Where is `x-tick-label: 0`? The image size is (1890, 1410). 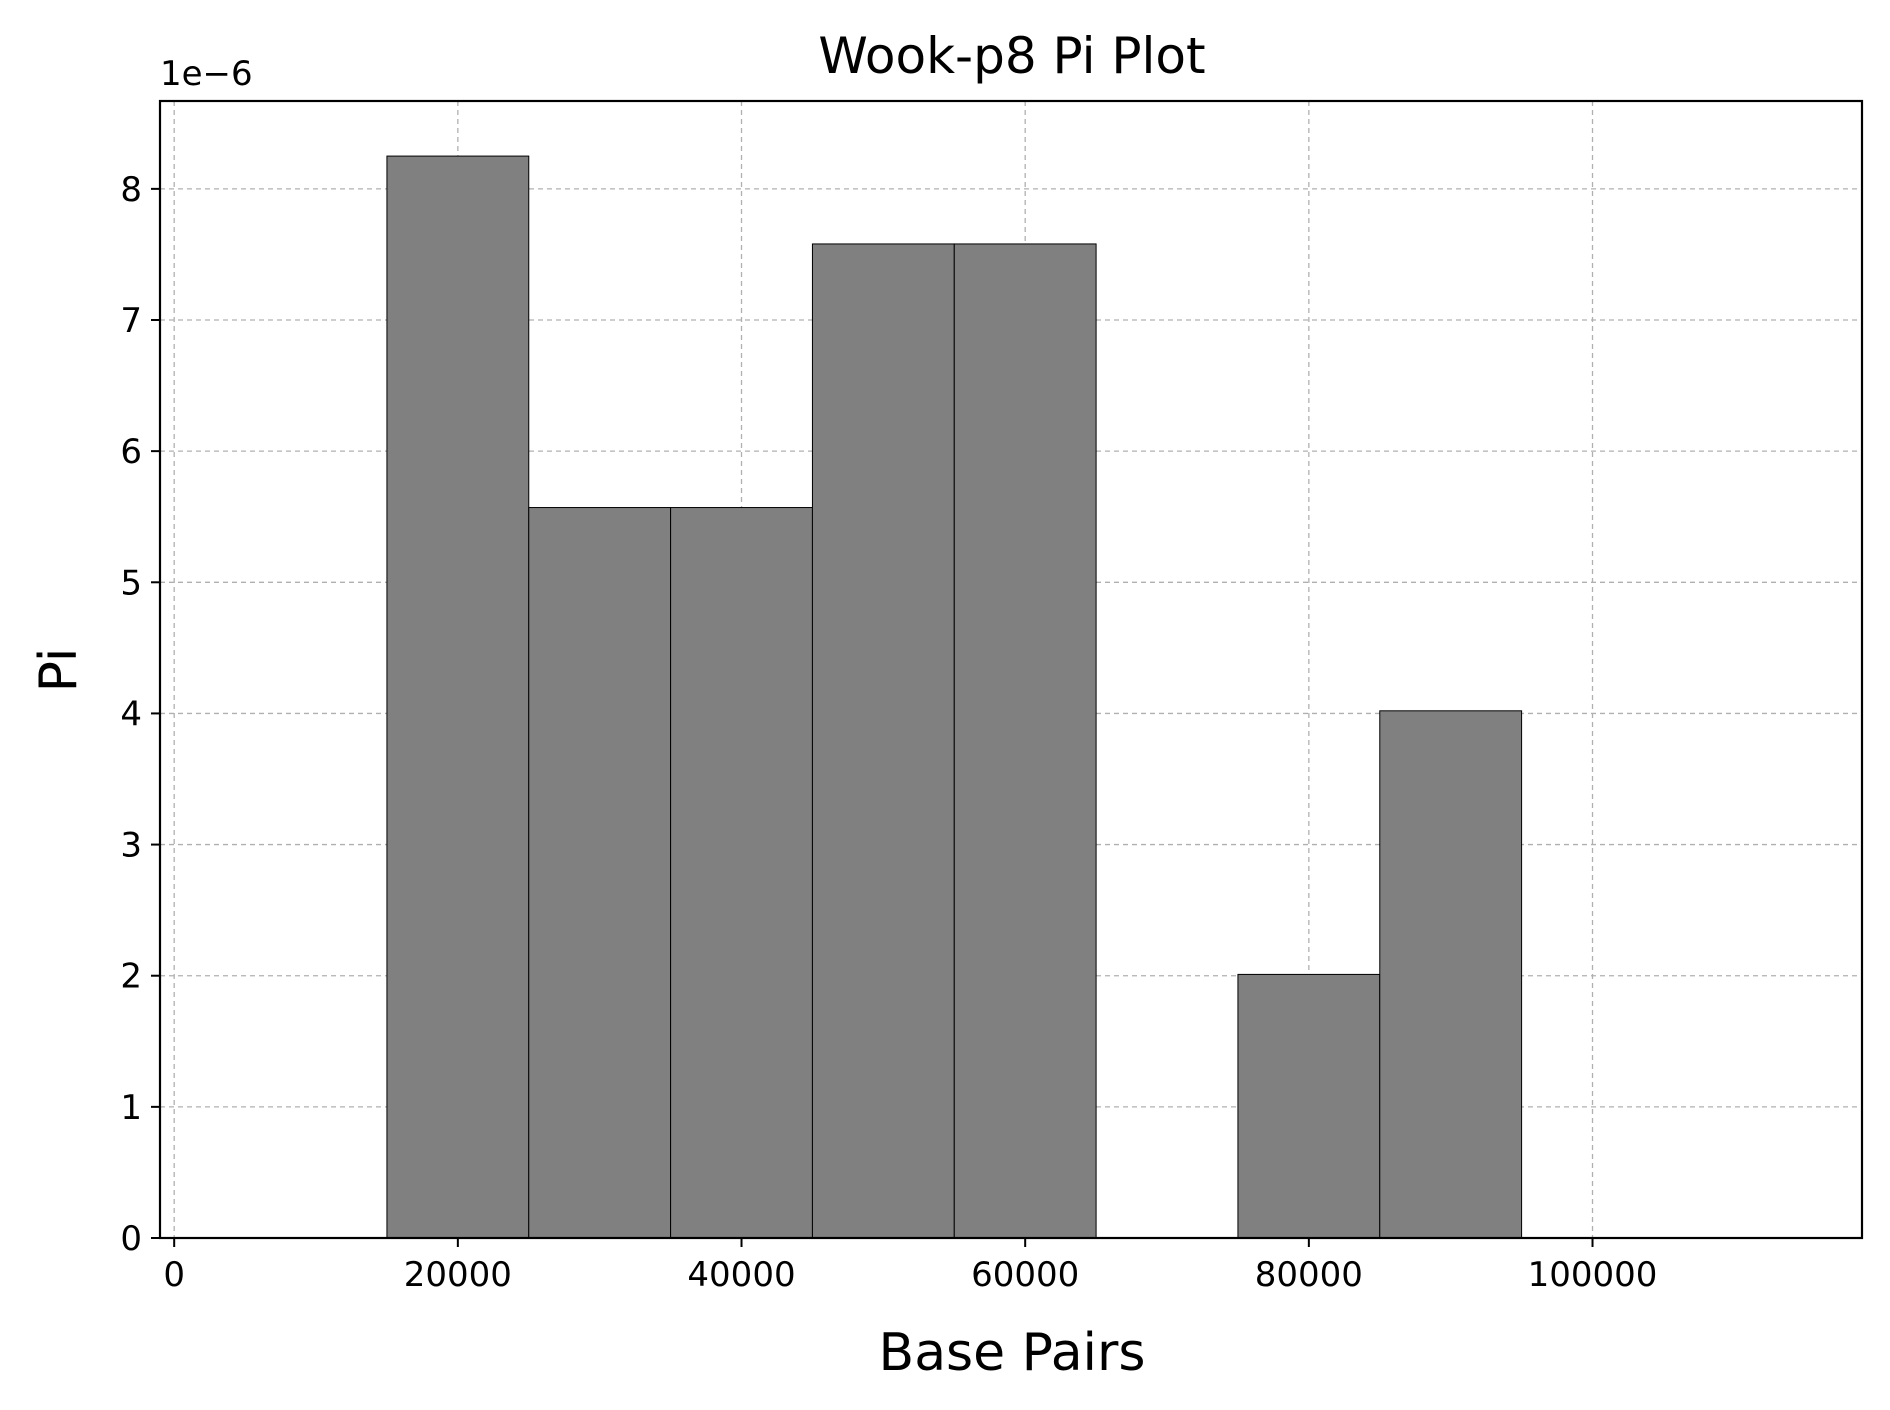 x-tick-label: 0 is located at coordinates (174, 1275).